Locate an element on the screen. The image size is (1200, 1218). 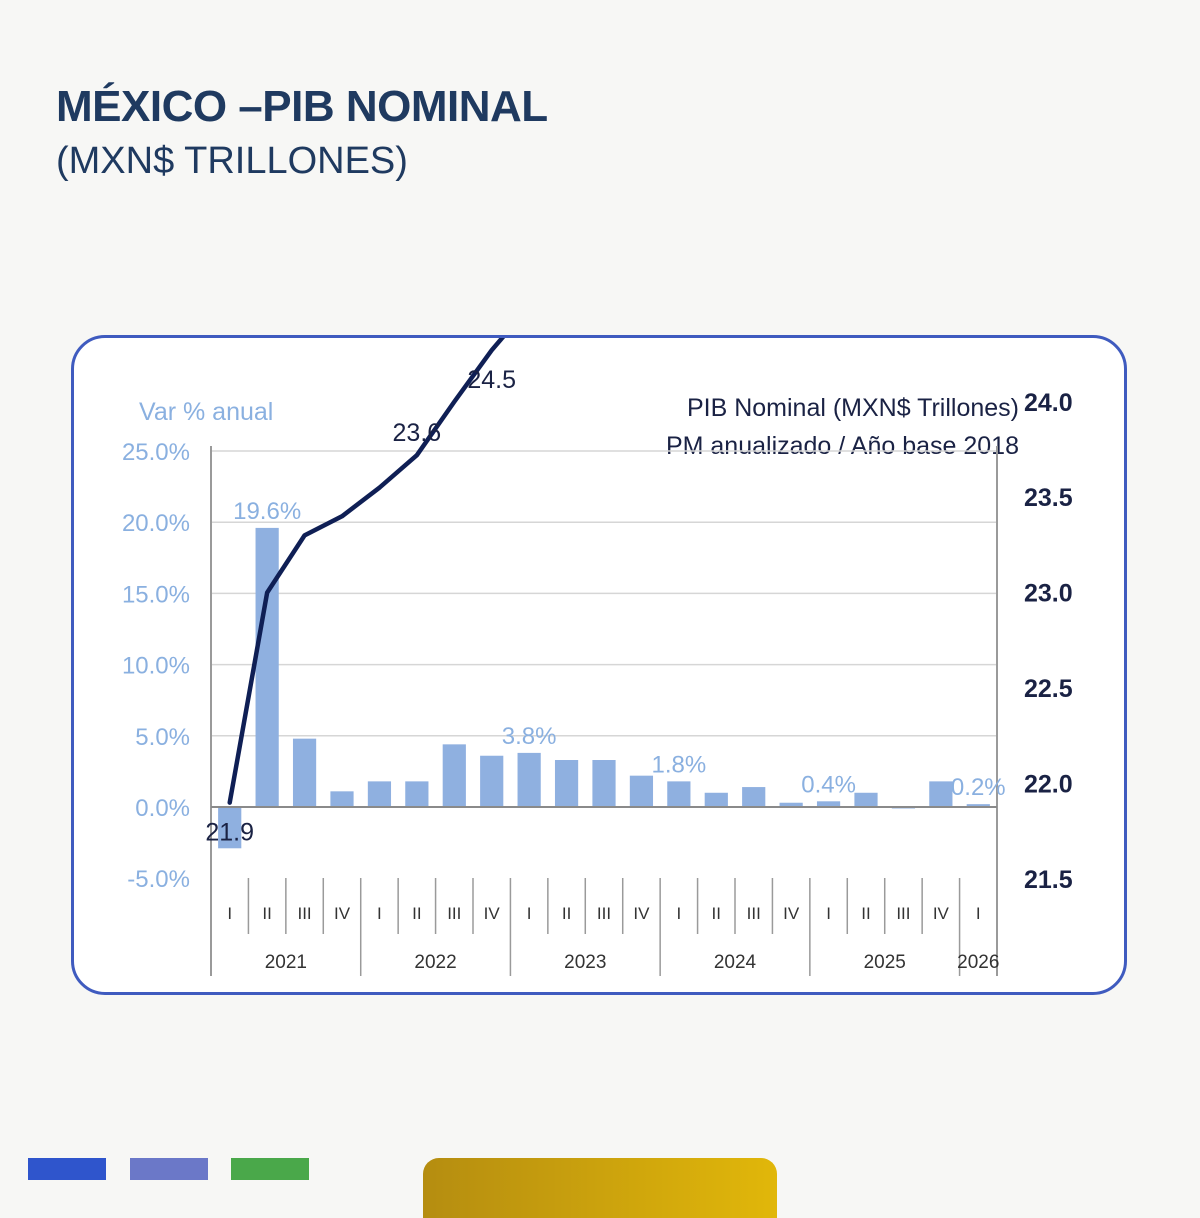
right-tick-label: 22.0 is located at coordinates (1048, 785).